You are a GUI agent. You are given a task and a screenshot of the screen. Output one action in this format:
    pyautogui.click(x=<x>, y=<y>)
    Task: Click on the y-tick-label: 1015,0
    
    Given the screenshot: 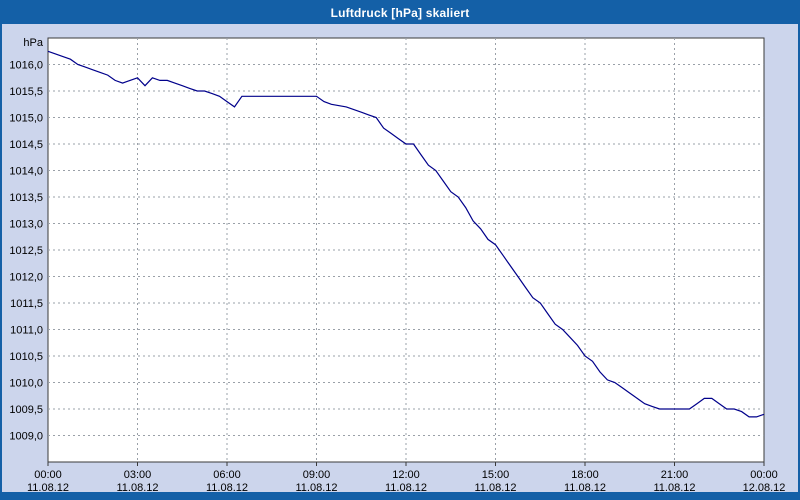 What is the action you would take?
    pyautogui.click(x=26, y=119)
    